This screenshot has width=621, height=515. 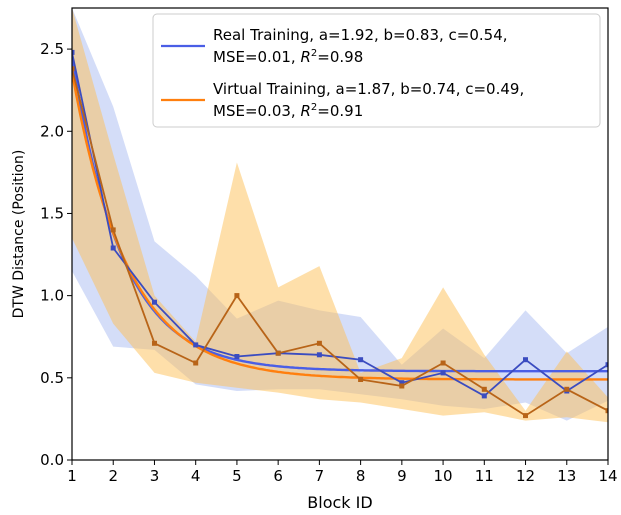 What do you see at coordinates (52, 131) in the screenshot?
I see `y-tick-label: 2.0` at bounding box center [52, 131].